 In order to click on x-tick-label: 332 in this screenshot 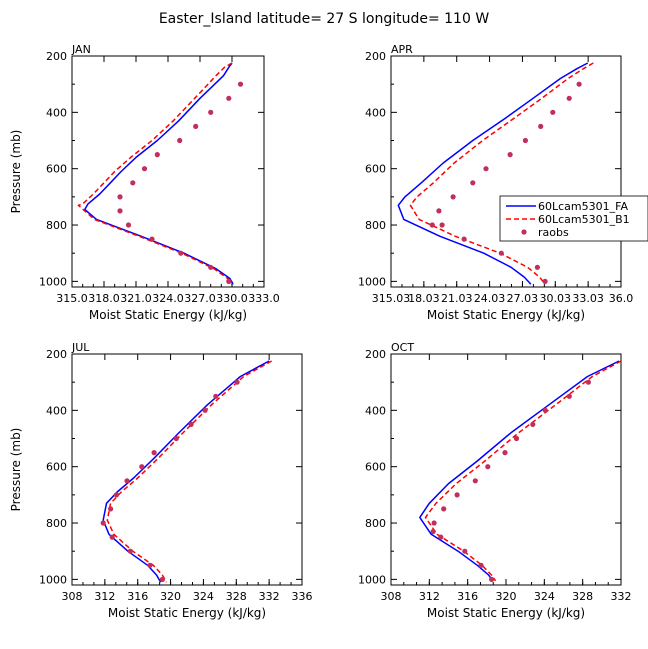, I will do `click(621, 596)`.